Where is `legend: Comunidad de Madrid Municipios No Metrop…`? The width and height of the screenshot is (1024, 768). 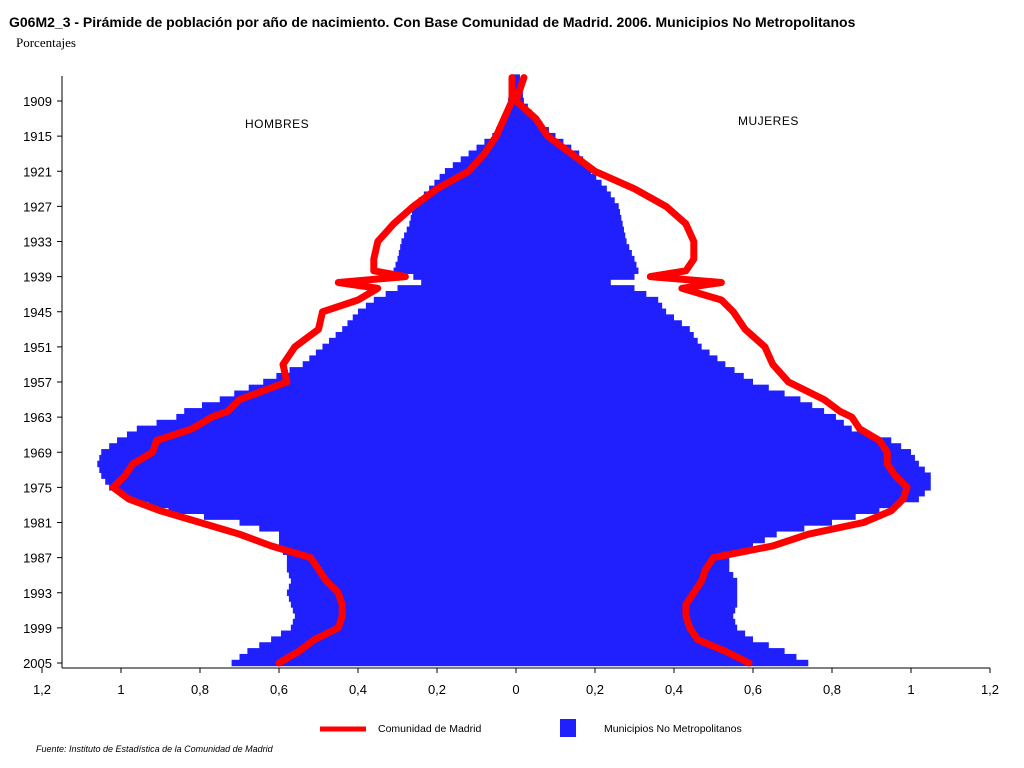
legend: Comunidad de Madrid Municipios No Metrop… is located at coordinates (531, 728).